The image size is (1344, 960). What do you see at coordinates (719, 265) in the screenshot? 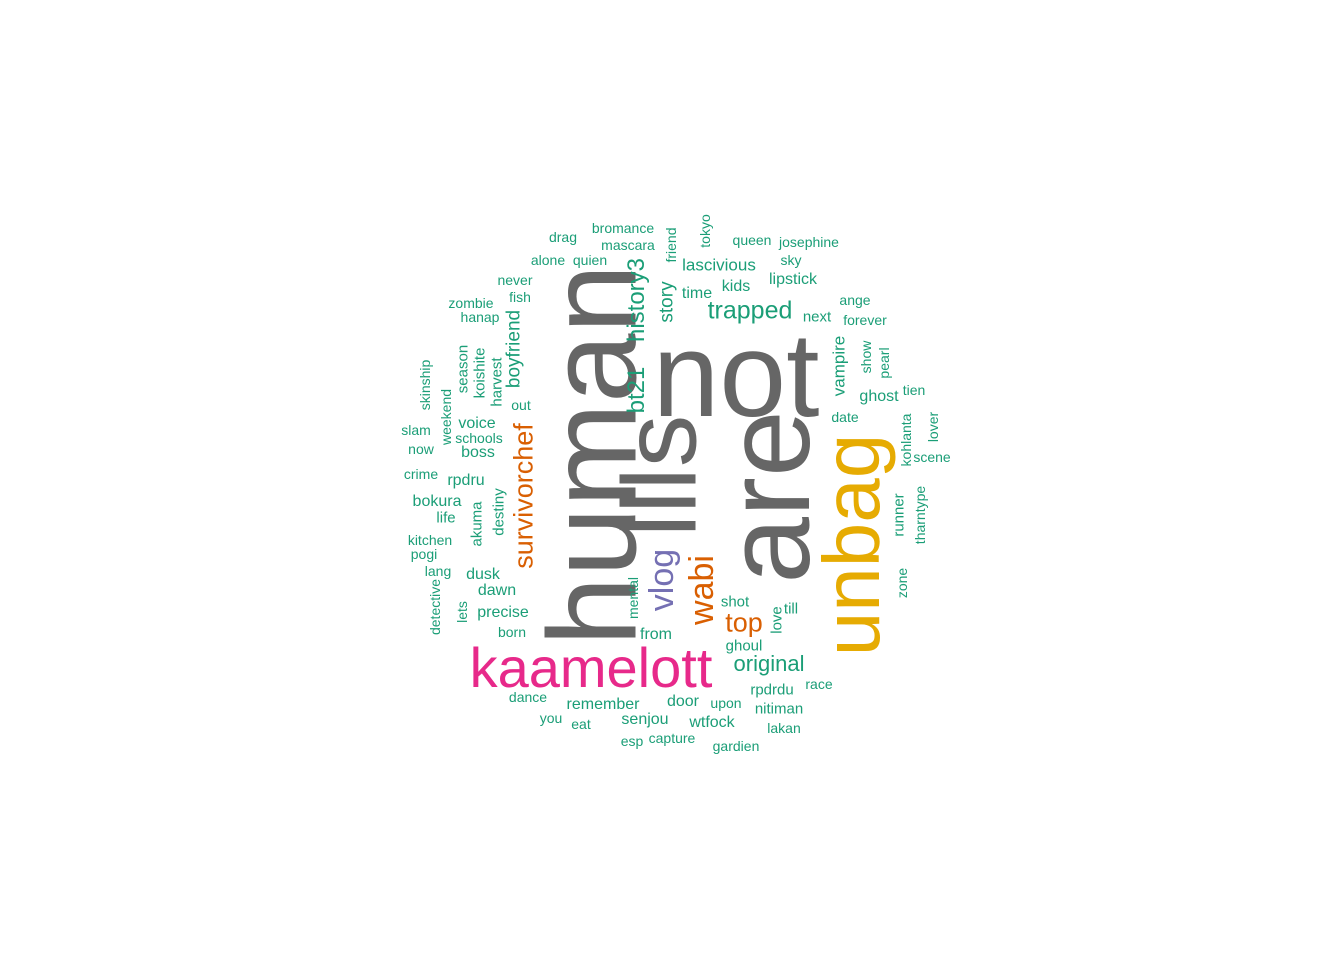
I see `word-lascivious: lascivious` at bounding box center [719, 265].